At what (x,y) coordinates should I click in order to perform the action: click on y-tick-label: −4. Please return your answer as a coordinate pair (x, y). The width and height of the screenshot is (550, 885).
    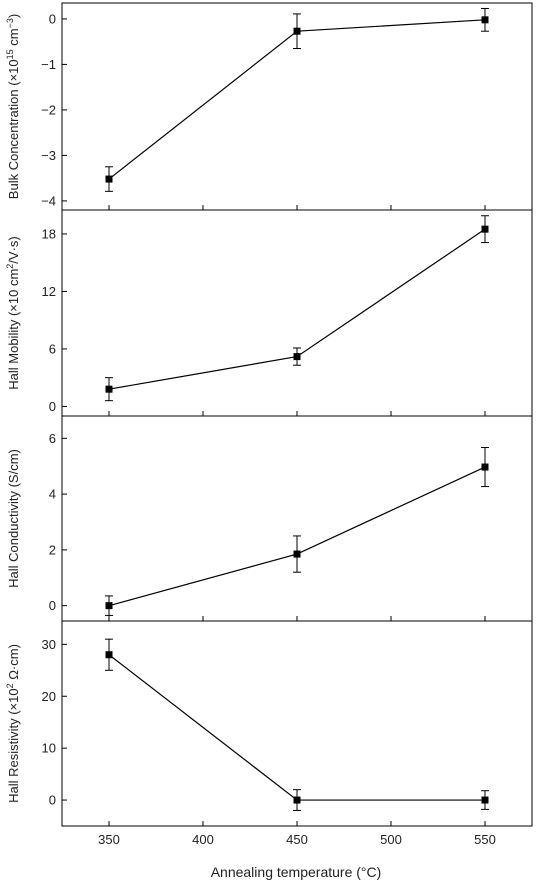
    Looking at the image, I should click on (48, 200).